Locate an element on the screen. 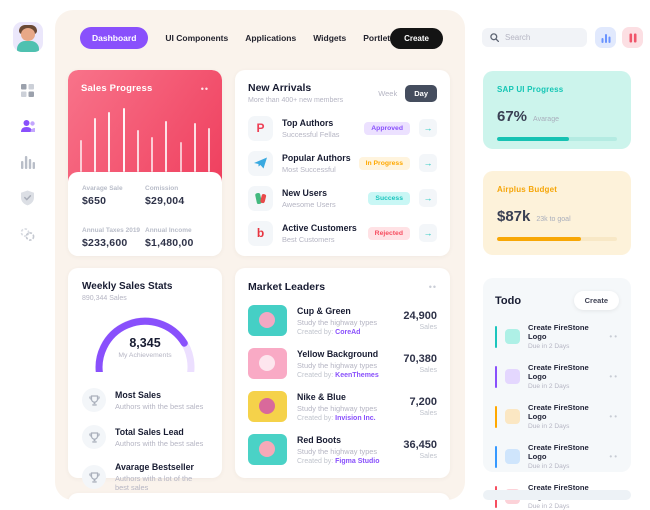 The width and height of the screenshot is (650, 510). search-box is located at coordinates (534, 37).